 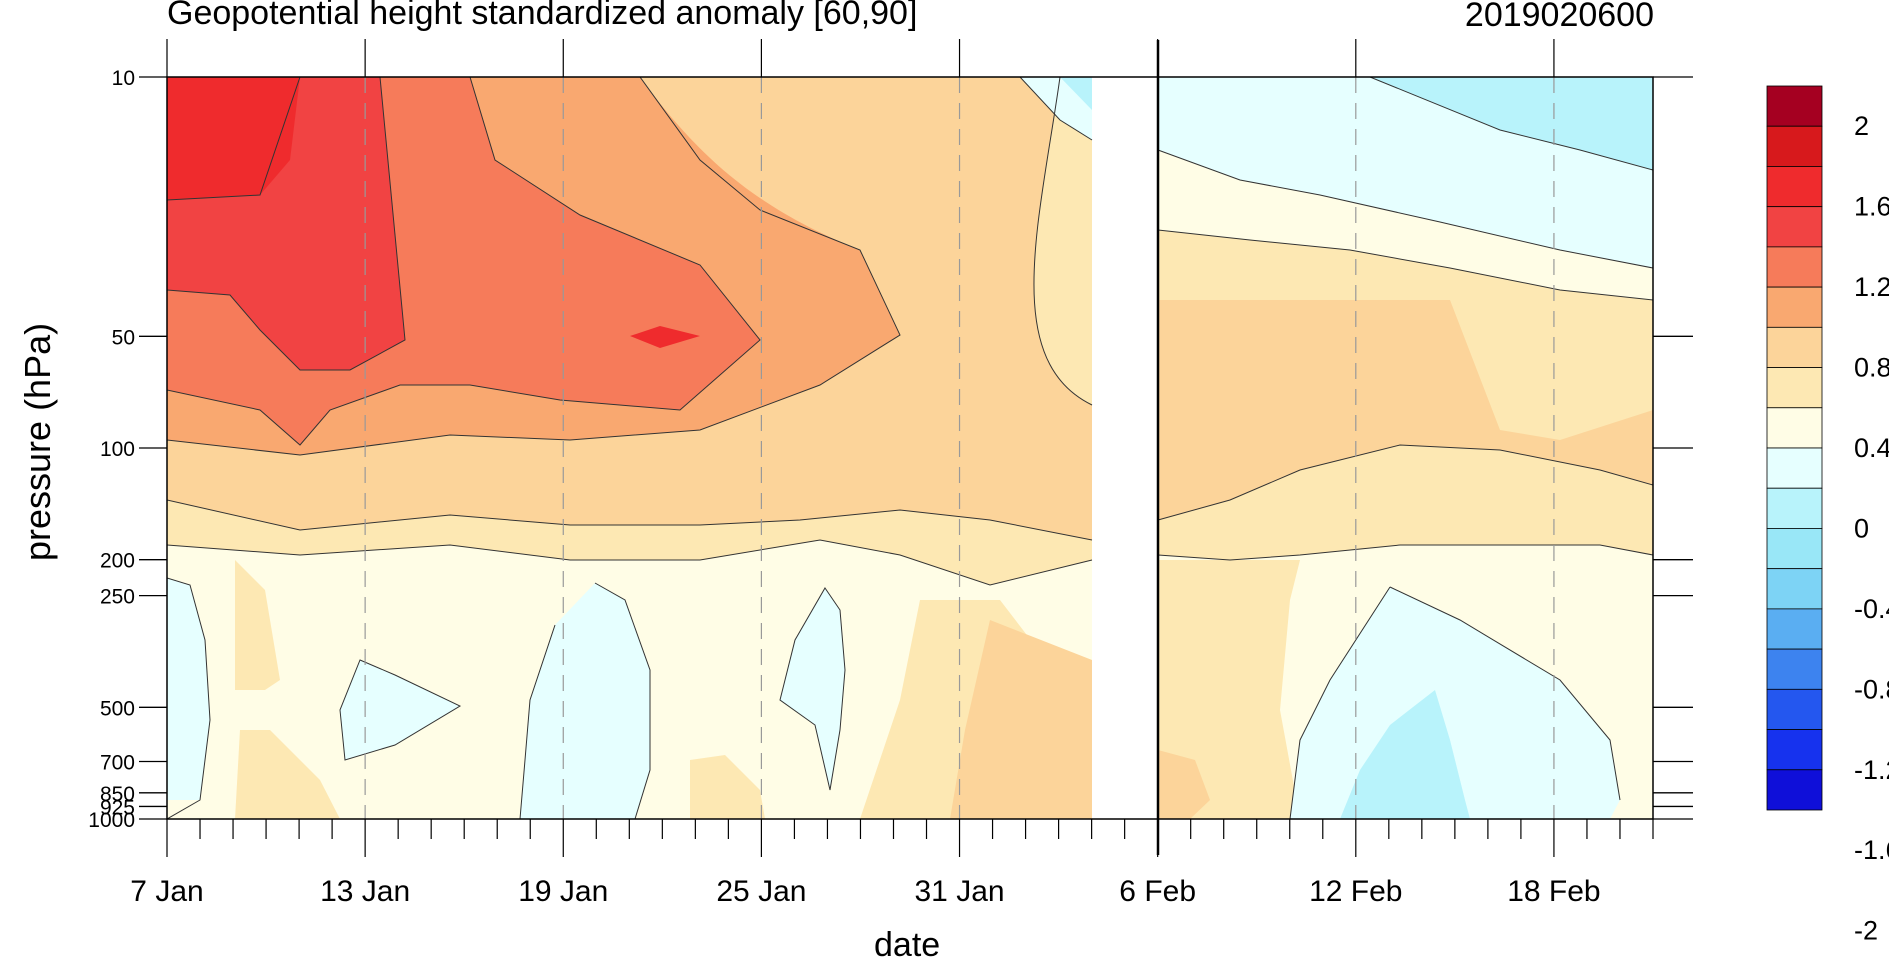 I want to click on x-tick-label: 7 Jan, so click(x=166, y=891).